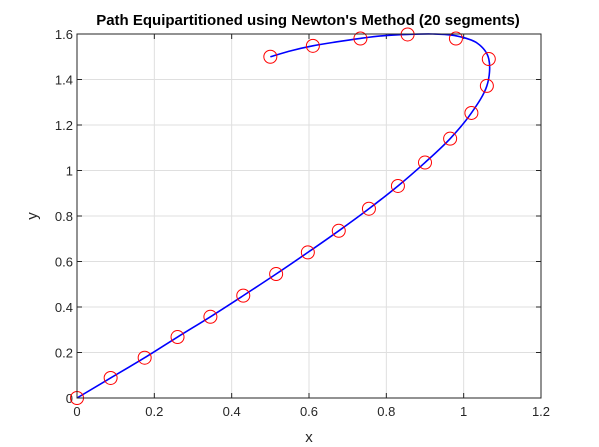 The height and width of the screenshot is (447, 599). Describe the element at coordinates (64, 80) in the screenshot. I see `y-tick-label: 1.4` at that location.